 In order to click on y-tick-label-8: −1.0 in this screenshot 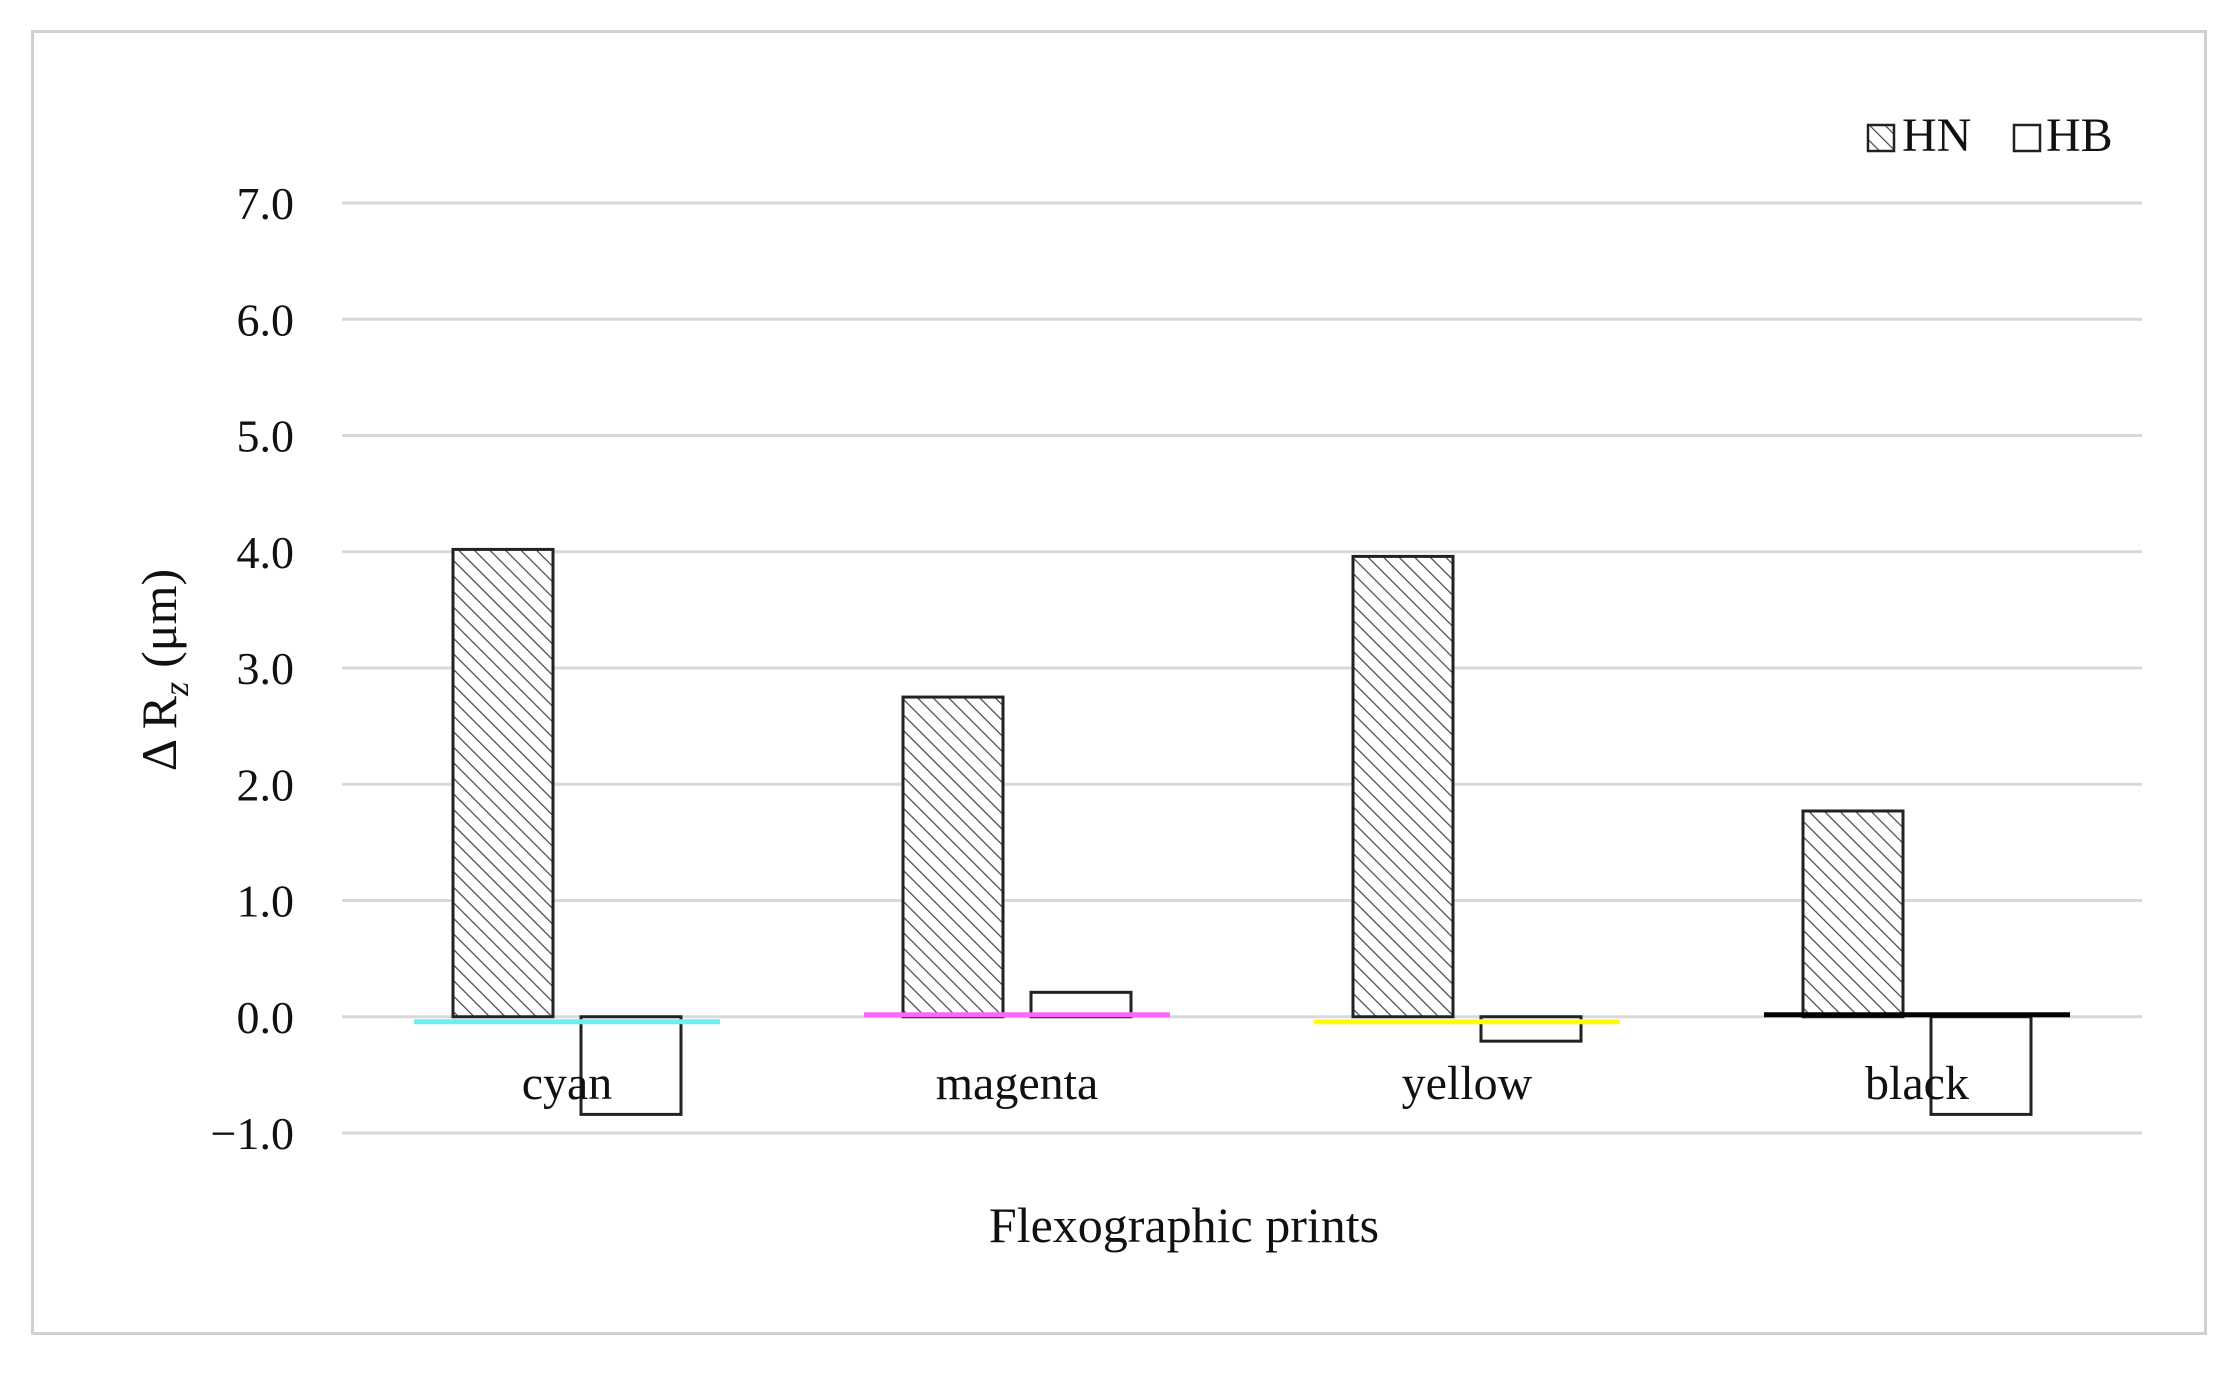, I will do `click(252, 1133)`.